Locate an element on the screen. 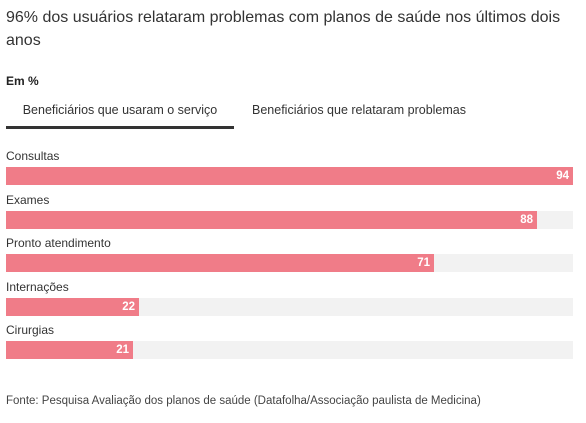 The height and width of the screenshot is (423, 586). bar-row: Cirurgias 21 is located at coordinates (289, 342).